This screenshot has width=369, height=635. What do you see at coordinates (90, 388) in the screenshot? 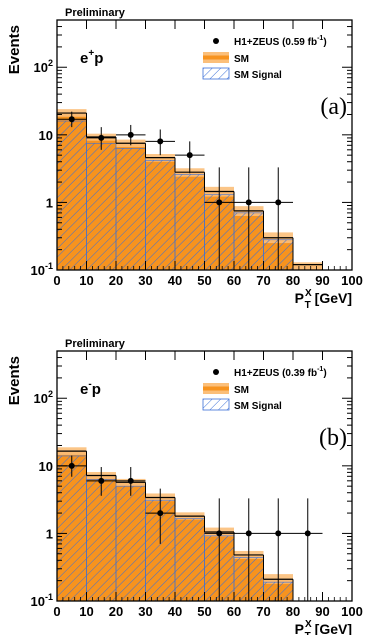
I see `process-label: e-p` at bounding box center [90, 388].